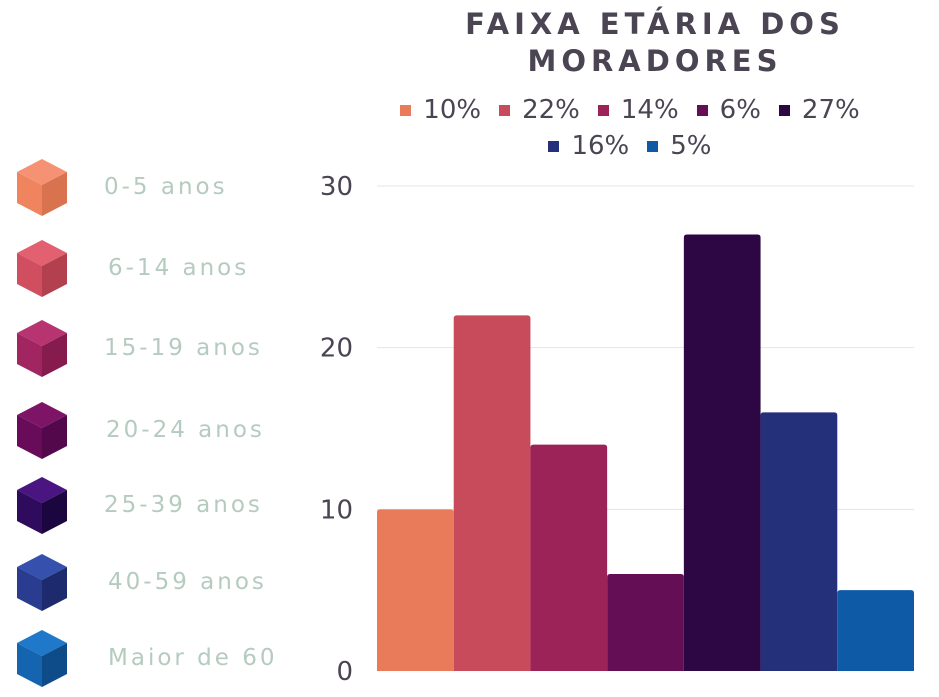 This screenshot has height=697, width=939. What do you see at coordinates (336, 510) in the screenshot?
I see `y-tick-label: 10` at bounding box center [336, 510].